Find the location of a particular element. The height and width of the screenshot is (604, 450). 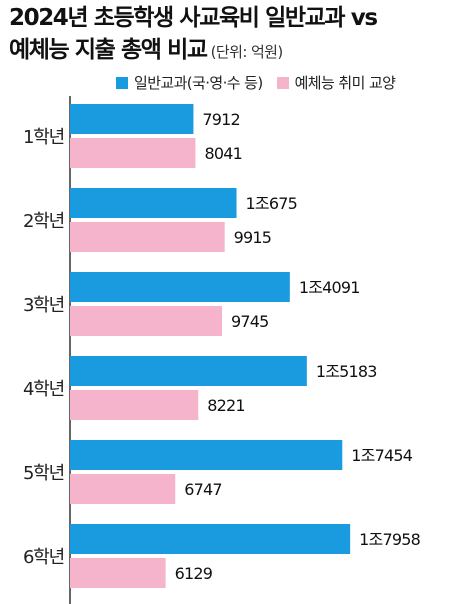

value-label-arts: 9915 is located at coordinates (253, 237).